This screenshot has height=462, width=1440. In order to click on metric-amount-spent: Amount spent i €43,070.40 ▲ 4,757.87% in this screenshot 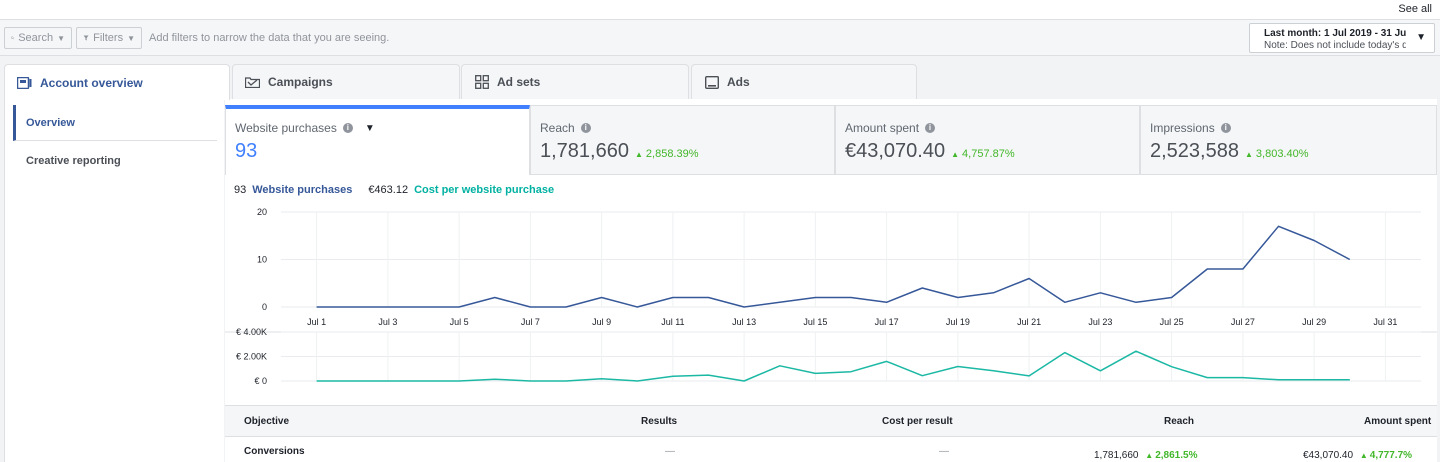, I will do `click(987, 140)`.